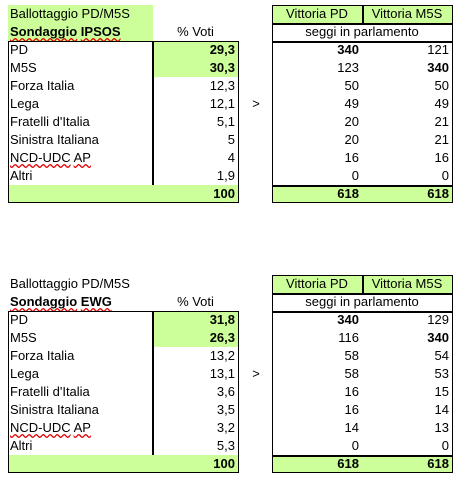 Image resolution: width=458 pixels, height=485 pixels. I want to click on seats-m5s: 53, so click(441, 373).